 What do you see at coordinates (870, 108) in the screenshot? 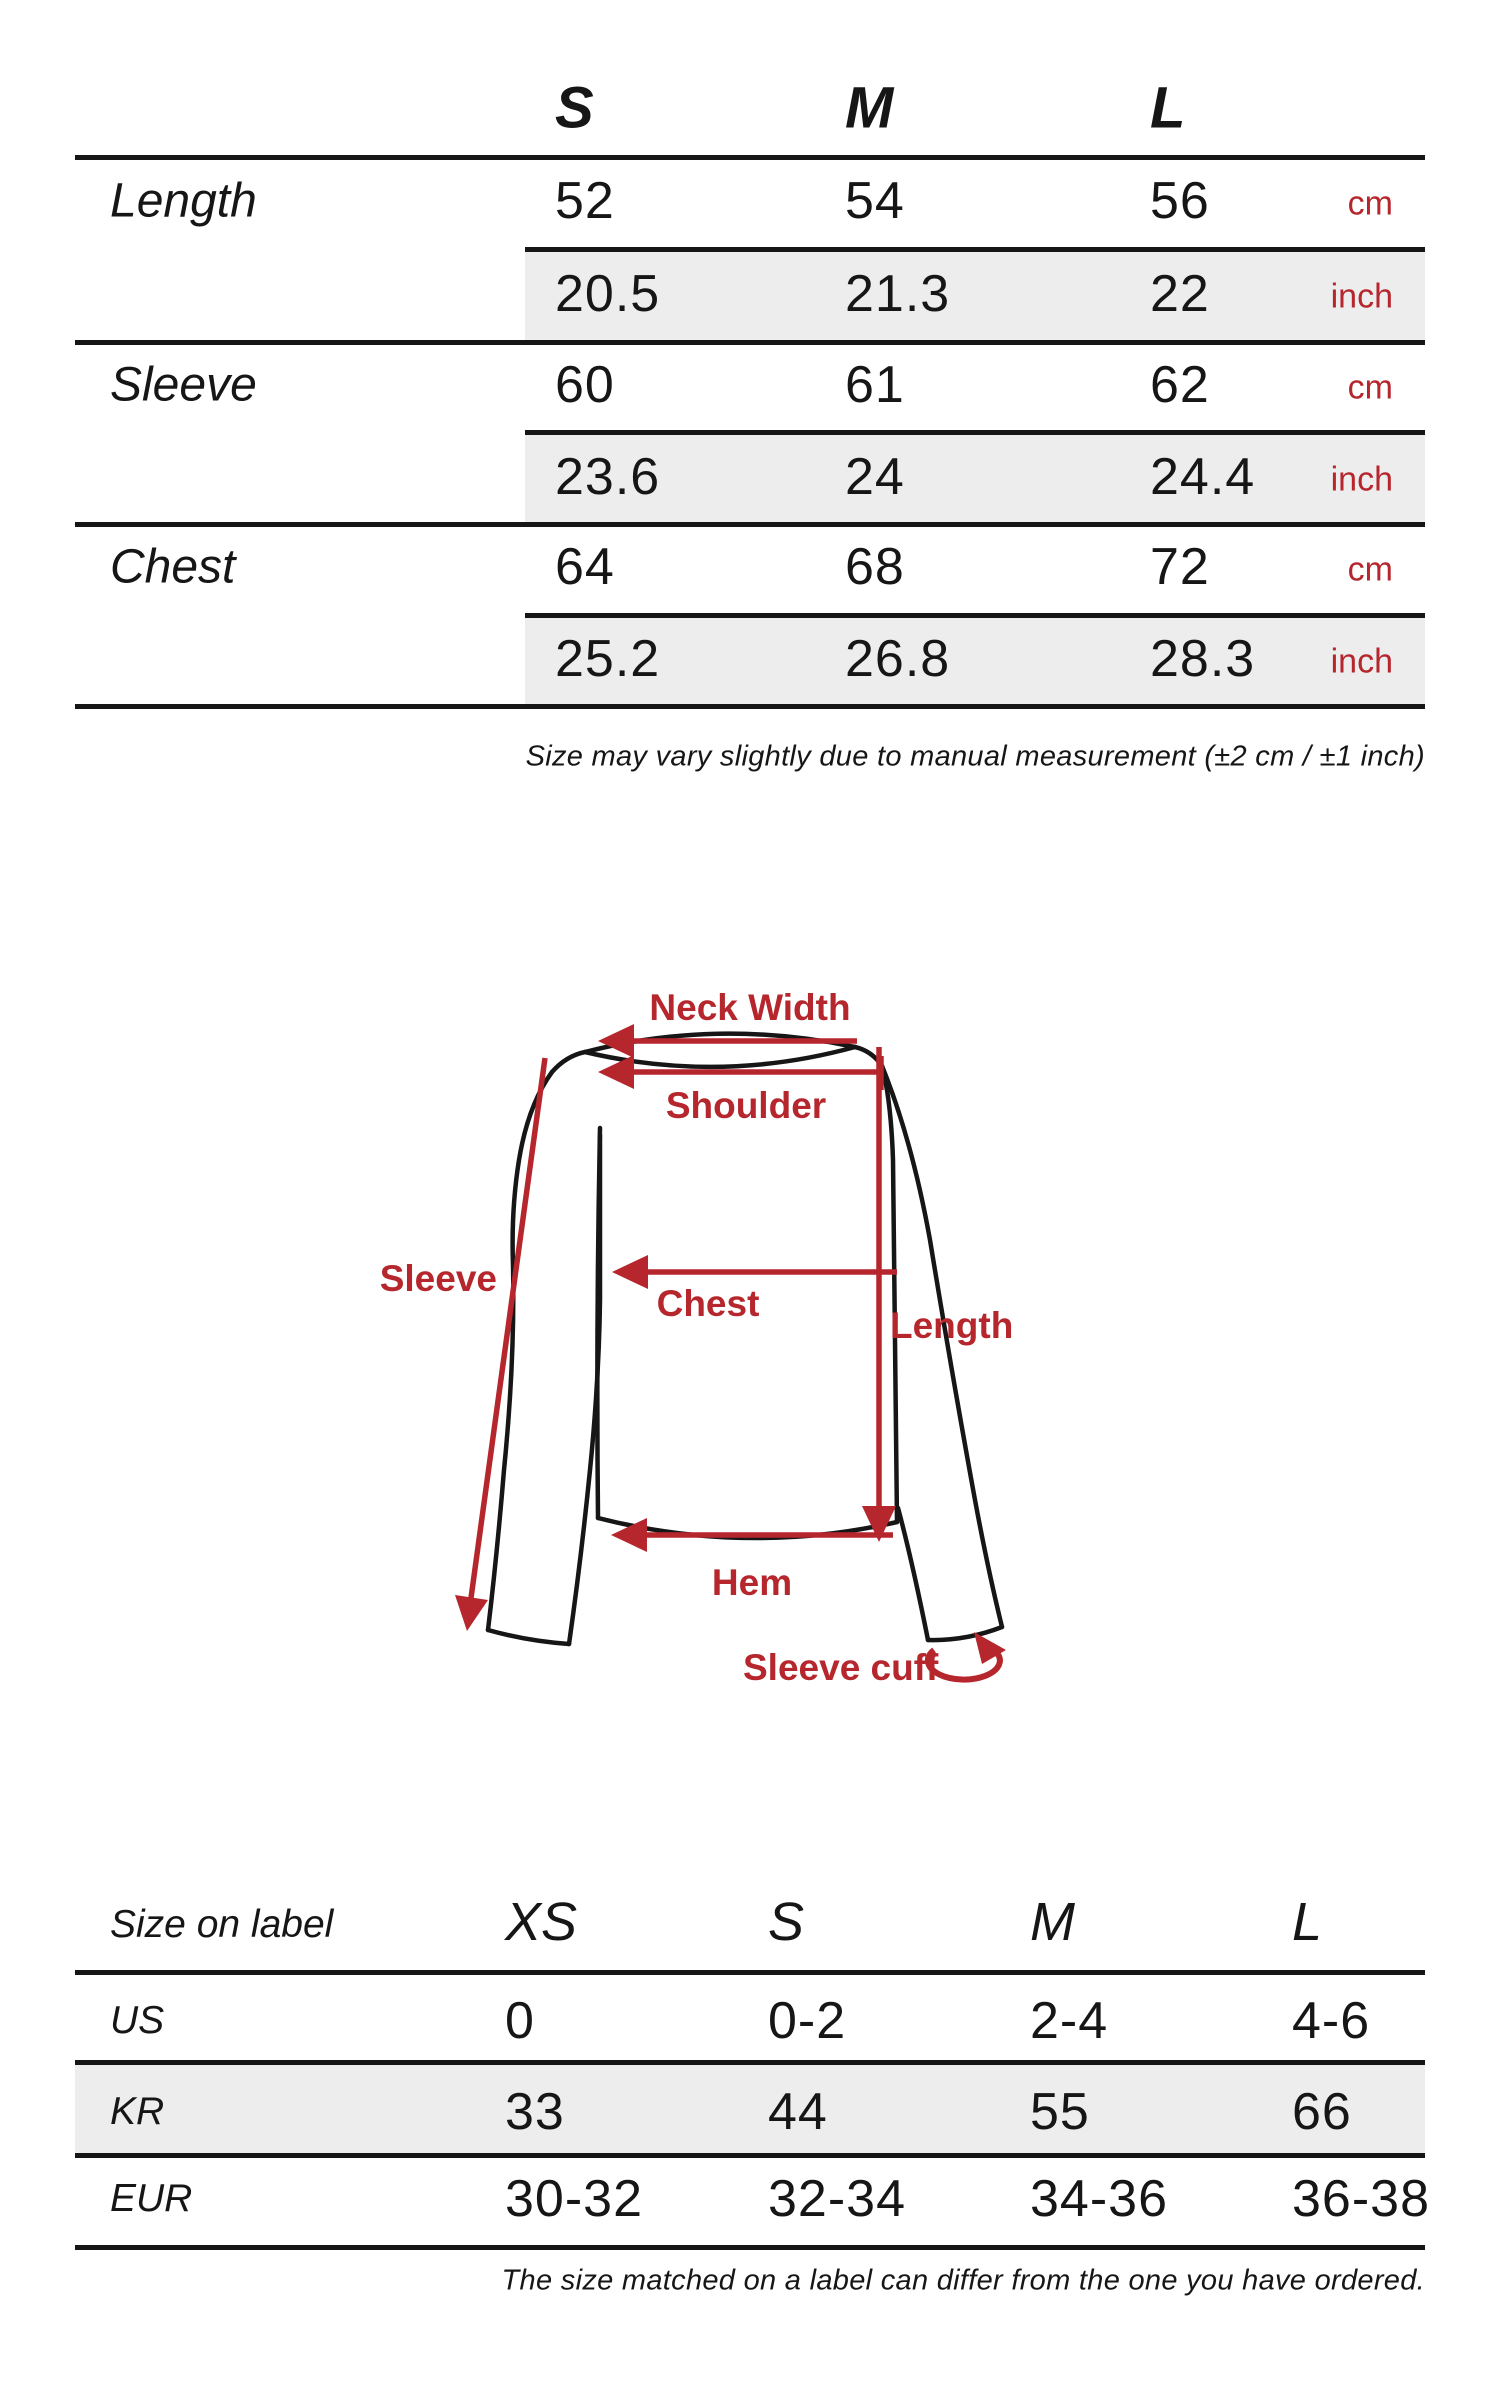
I see `size-col-header-m: M` at bounding box center [870, 108].